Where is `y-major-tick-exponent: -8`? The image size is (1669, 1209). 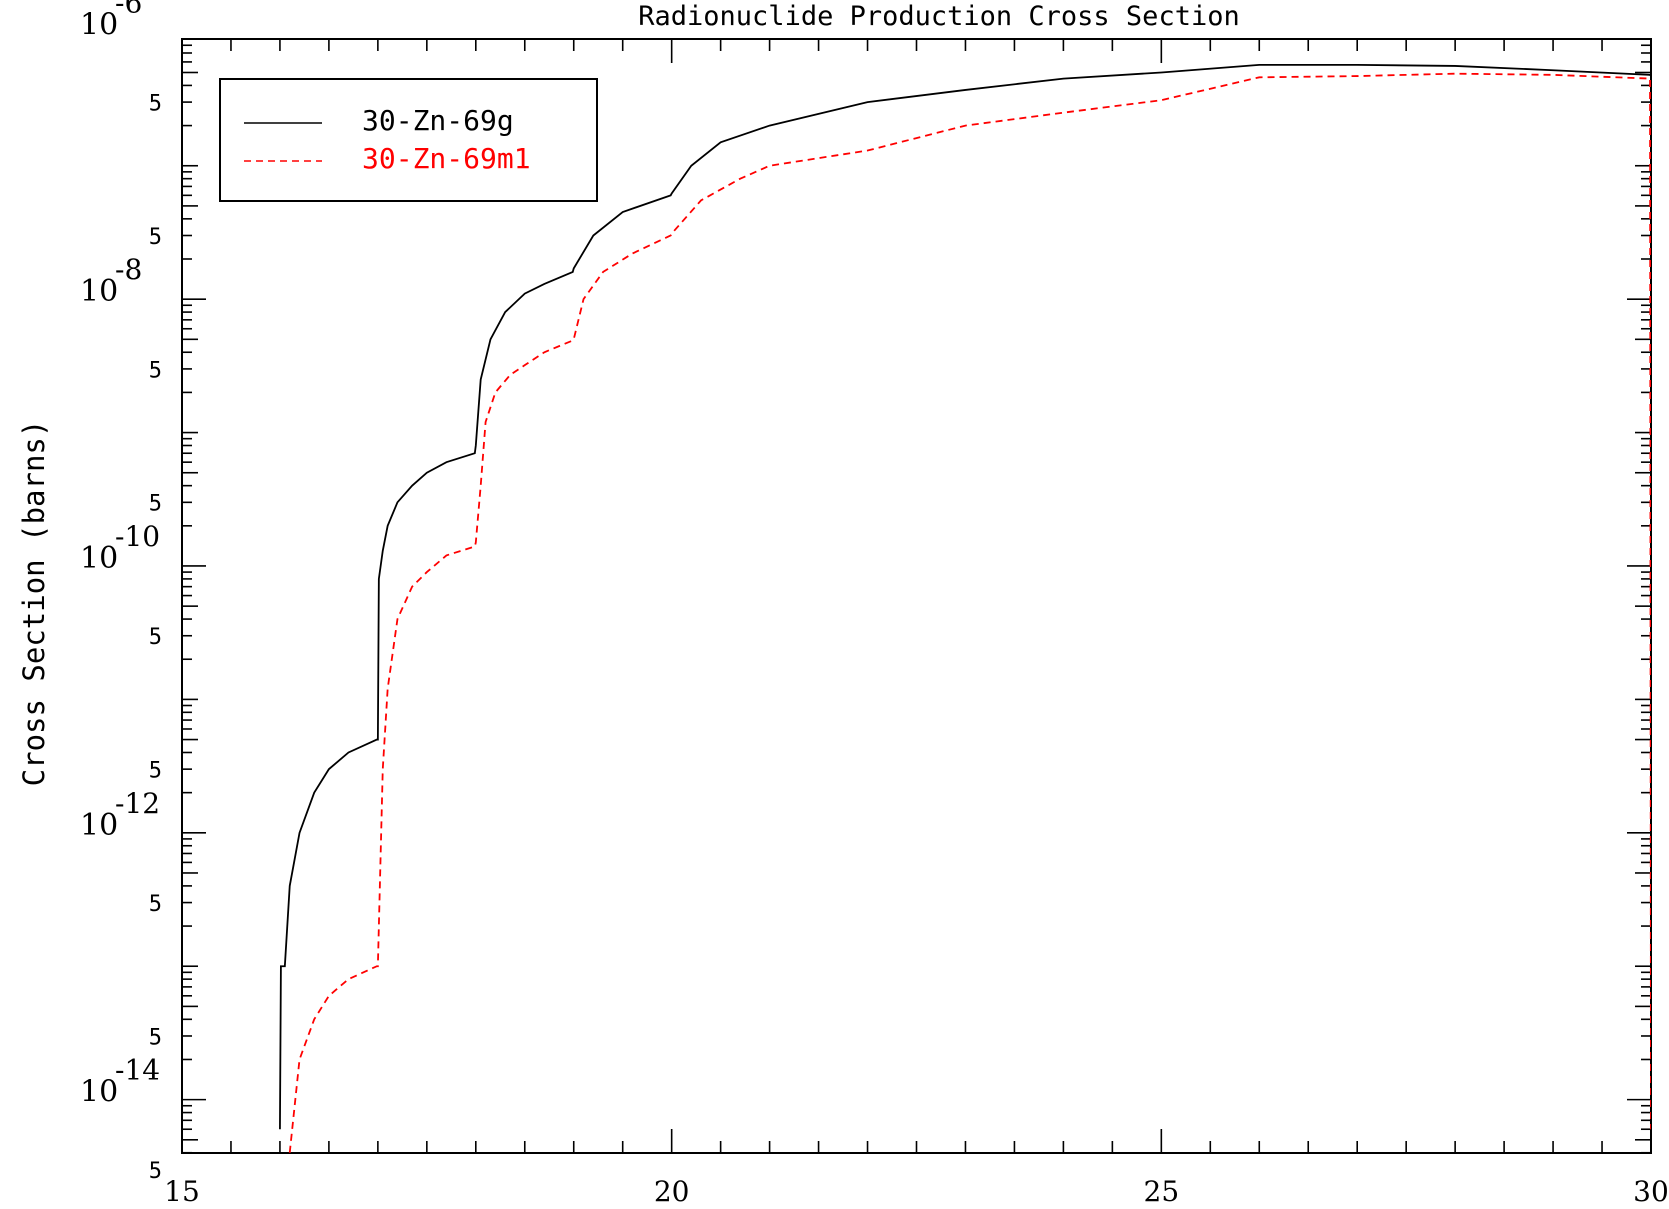 y-major-tick-exponent: -8 is located at coordinates (128, 269).